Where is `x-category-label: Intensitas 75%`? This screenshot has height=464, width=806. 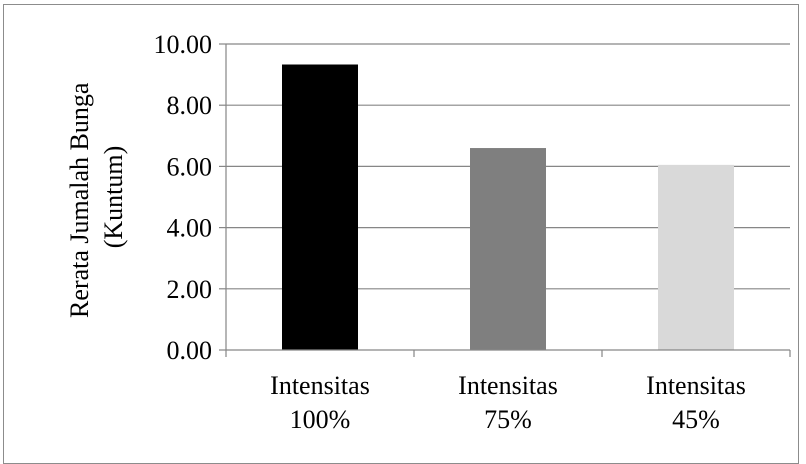 x-category-label: Intensitas 75% is located at coordinates (508, 402).